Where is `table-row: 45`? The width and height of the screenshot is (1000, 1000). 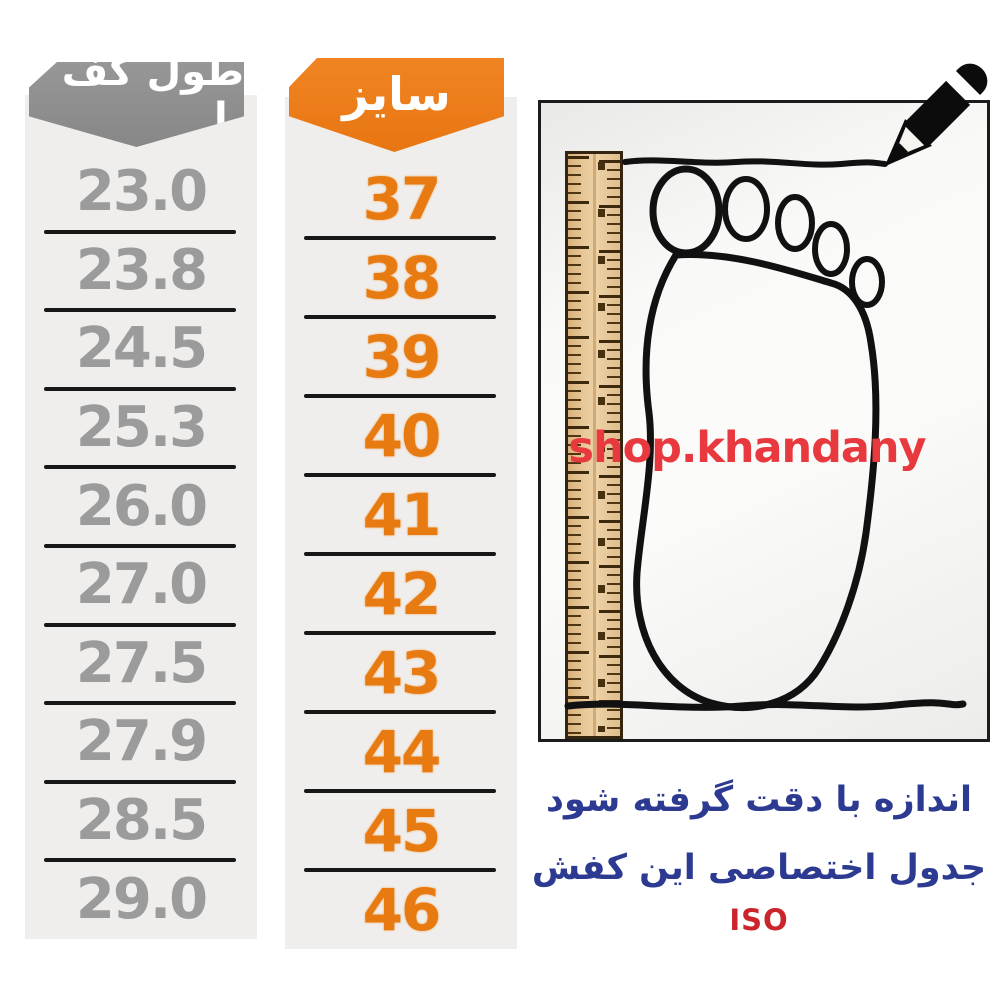
table-row: 45 is located at coordinates (401, 831).